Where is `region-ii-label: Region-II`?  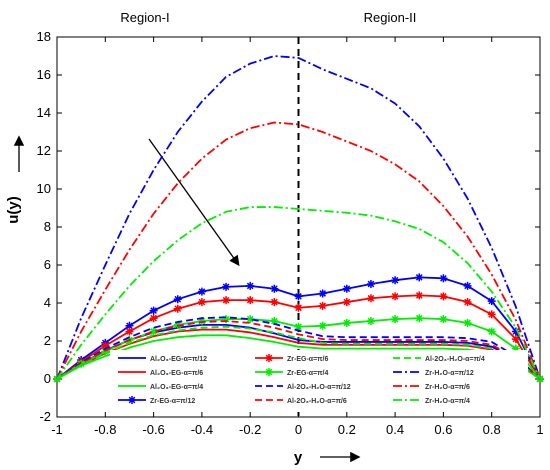
region-ii-label: Region-II is located at coordinates (390, 17).